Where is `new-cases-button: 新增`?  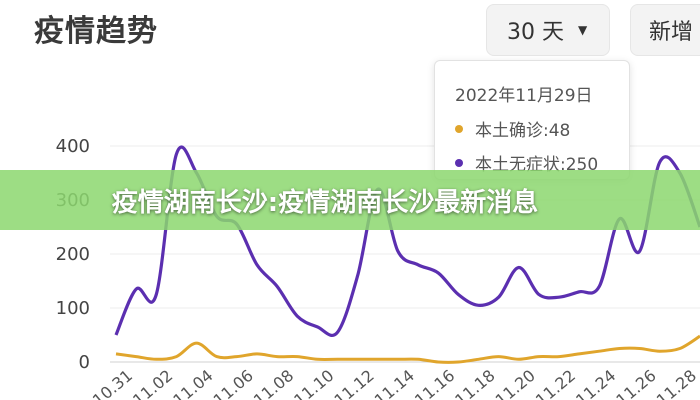 new-cases-button: 新增 is located at coordinates (665, 30).